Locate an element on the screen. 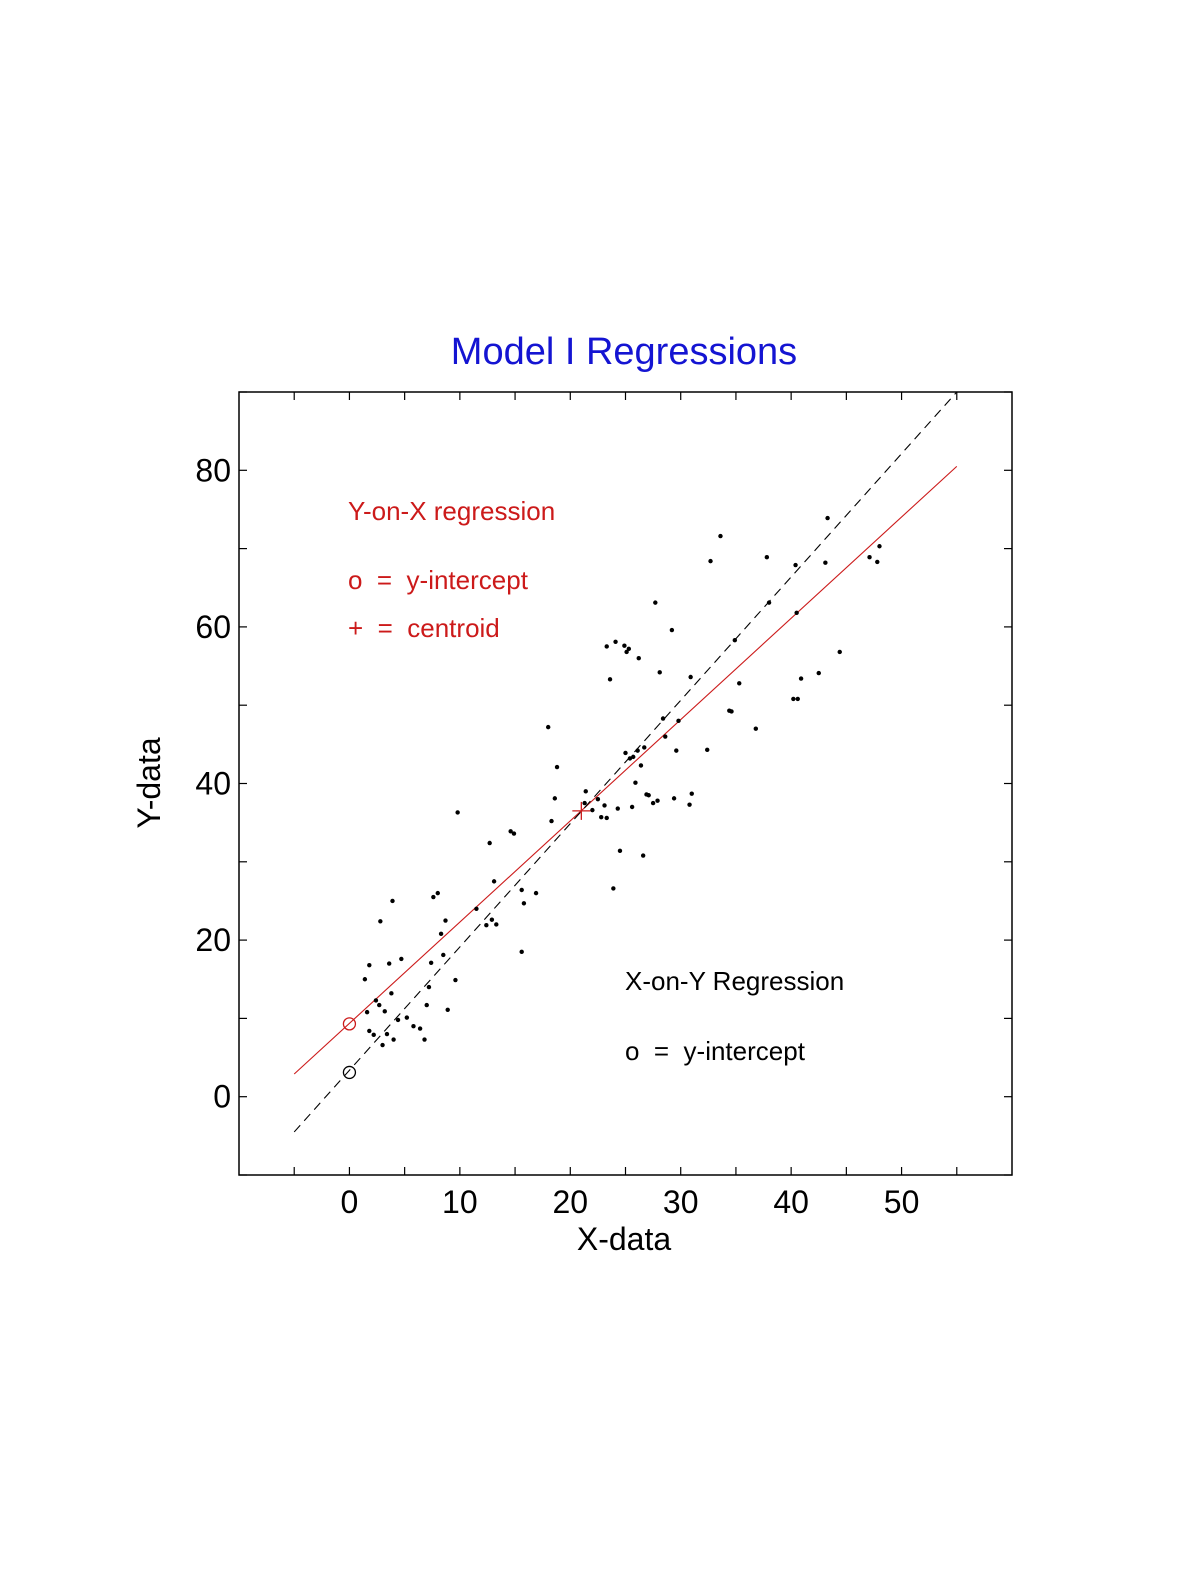 The width and height of the screenshot is (1200, 1575). y-axis-label: Y-data is located at coordinates (149, 783).